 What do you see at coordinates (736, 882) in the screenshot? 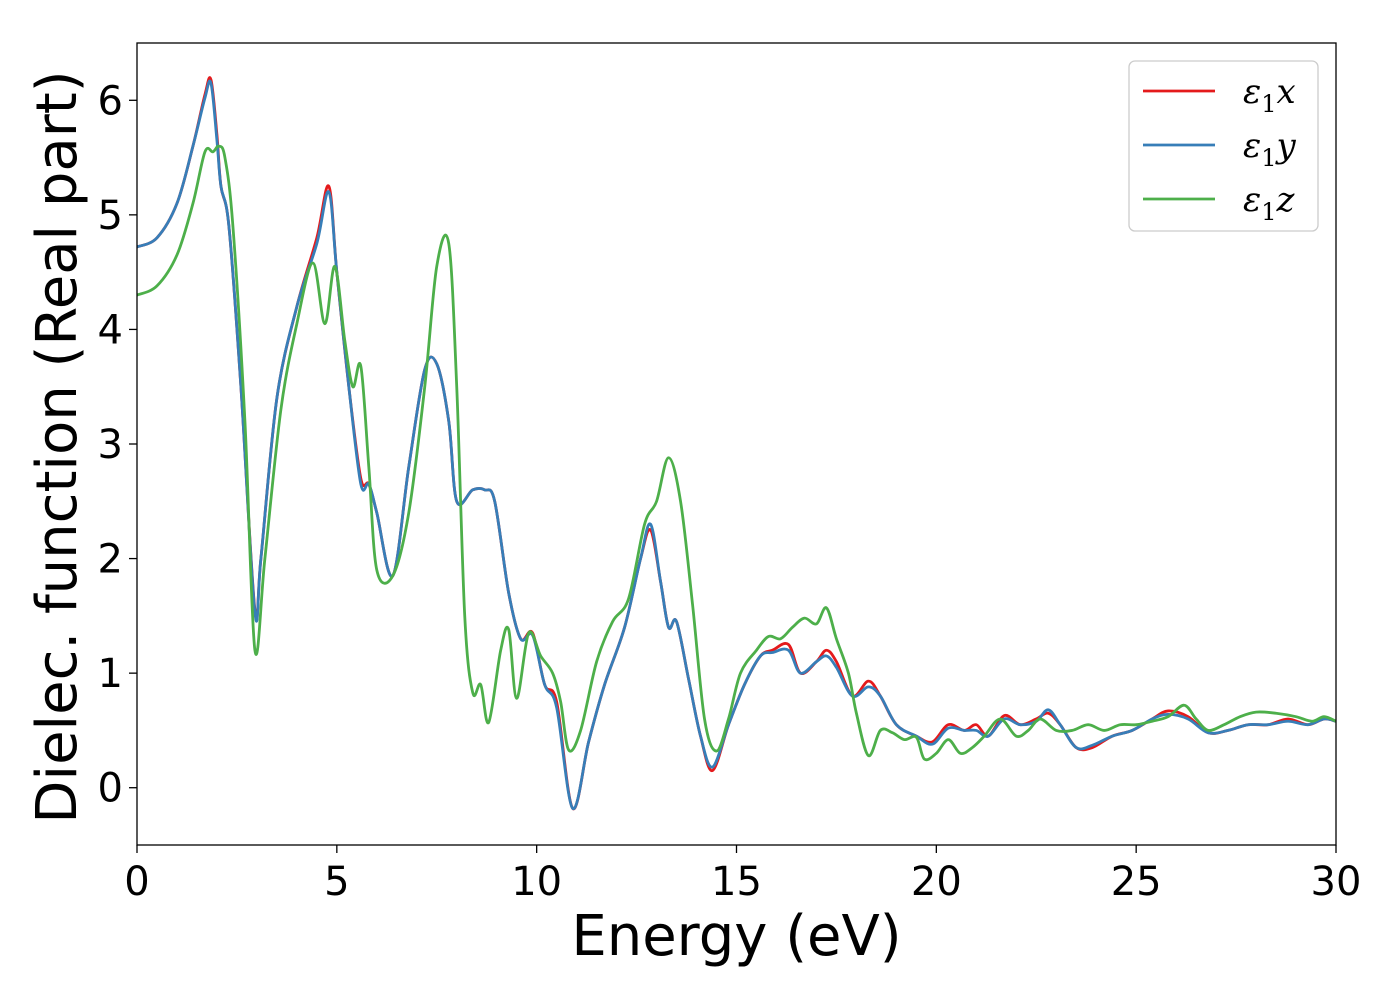
I see `x-tick-label: 15` at bounding box center [736, 882].